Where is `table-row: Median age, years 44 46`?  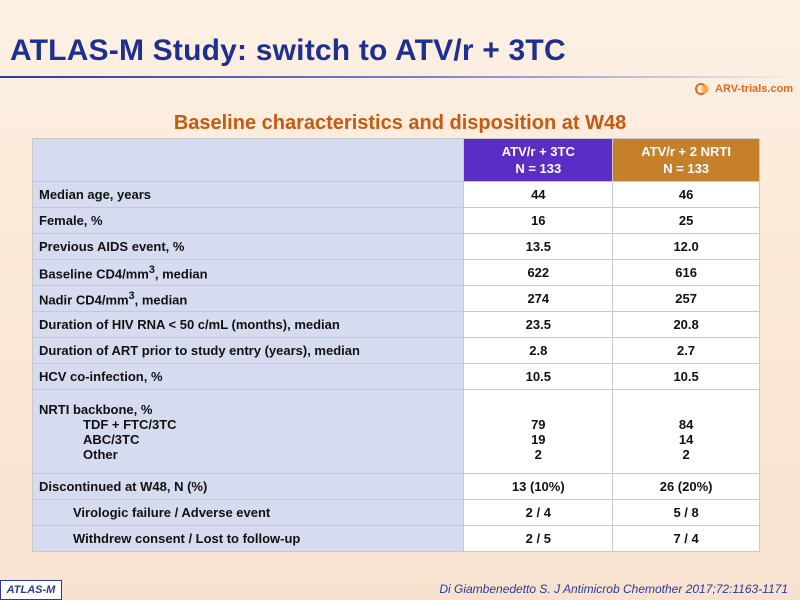 table-row: Median age, years 44 46 is located at coordinates (395, 194).